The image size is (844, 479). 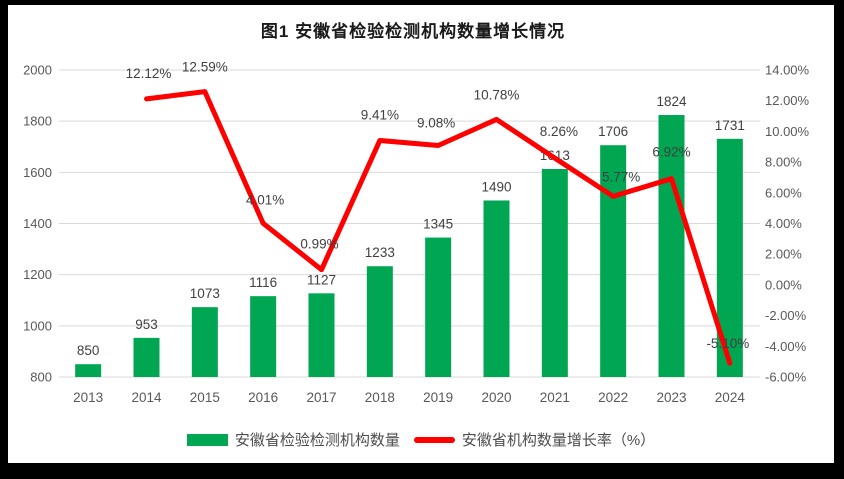 What do you see at coordinates (783, 192) in the screenshot?
I see `right-axis-tick-label: 6.00%` at bounding box center [783, 192].